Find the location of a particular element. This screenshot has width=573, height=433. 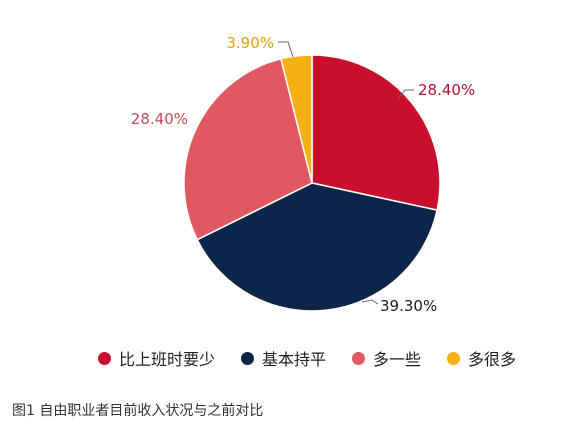

legend-item-much-more: 多很多 is located at coordinates (481, 358).